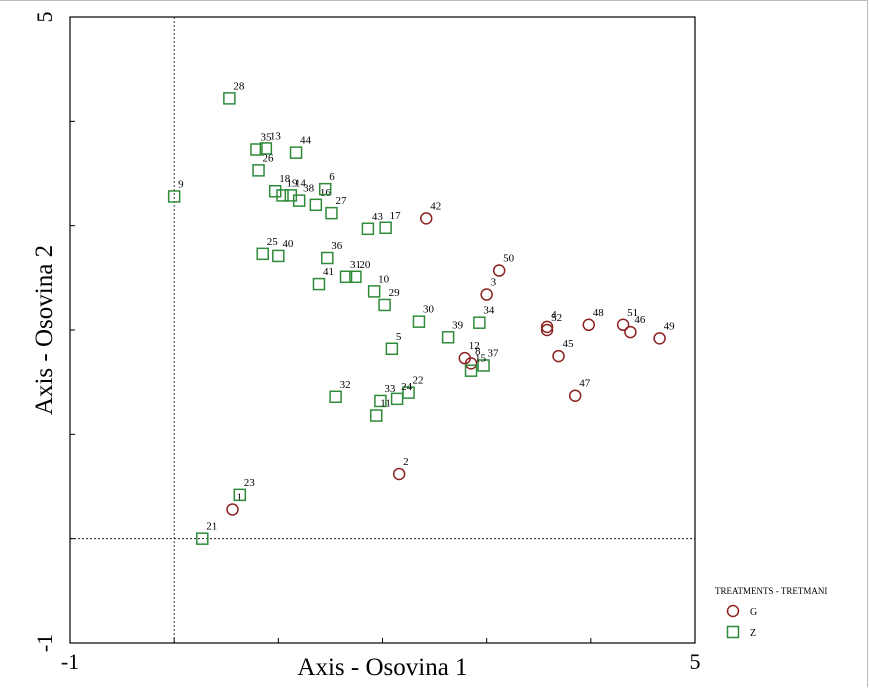  Describe the element at coordinates (481, 359) in the screenshot. I see `point-label: 15` at that location.